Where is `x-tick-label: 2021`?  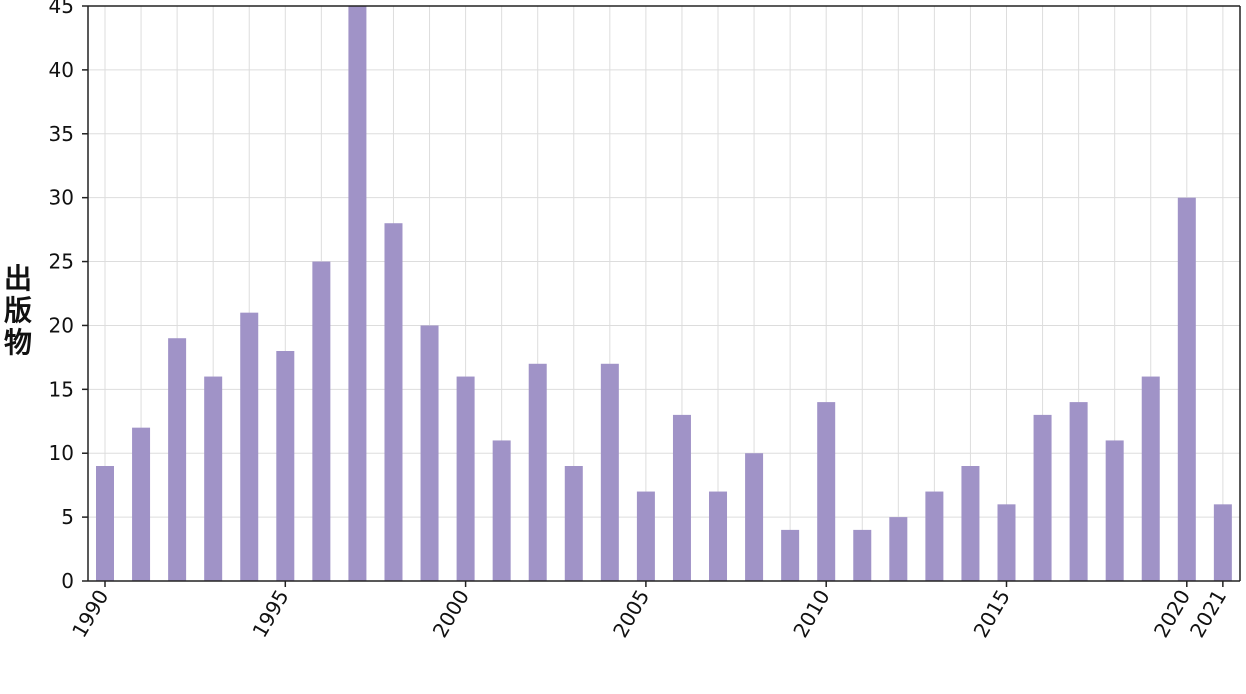
x-tick-label: 2021 is located at coordinates (1208, 614).